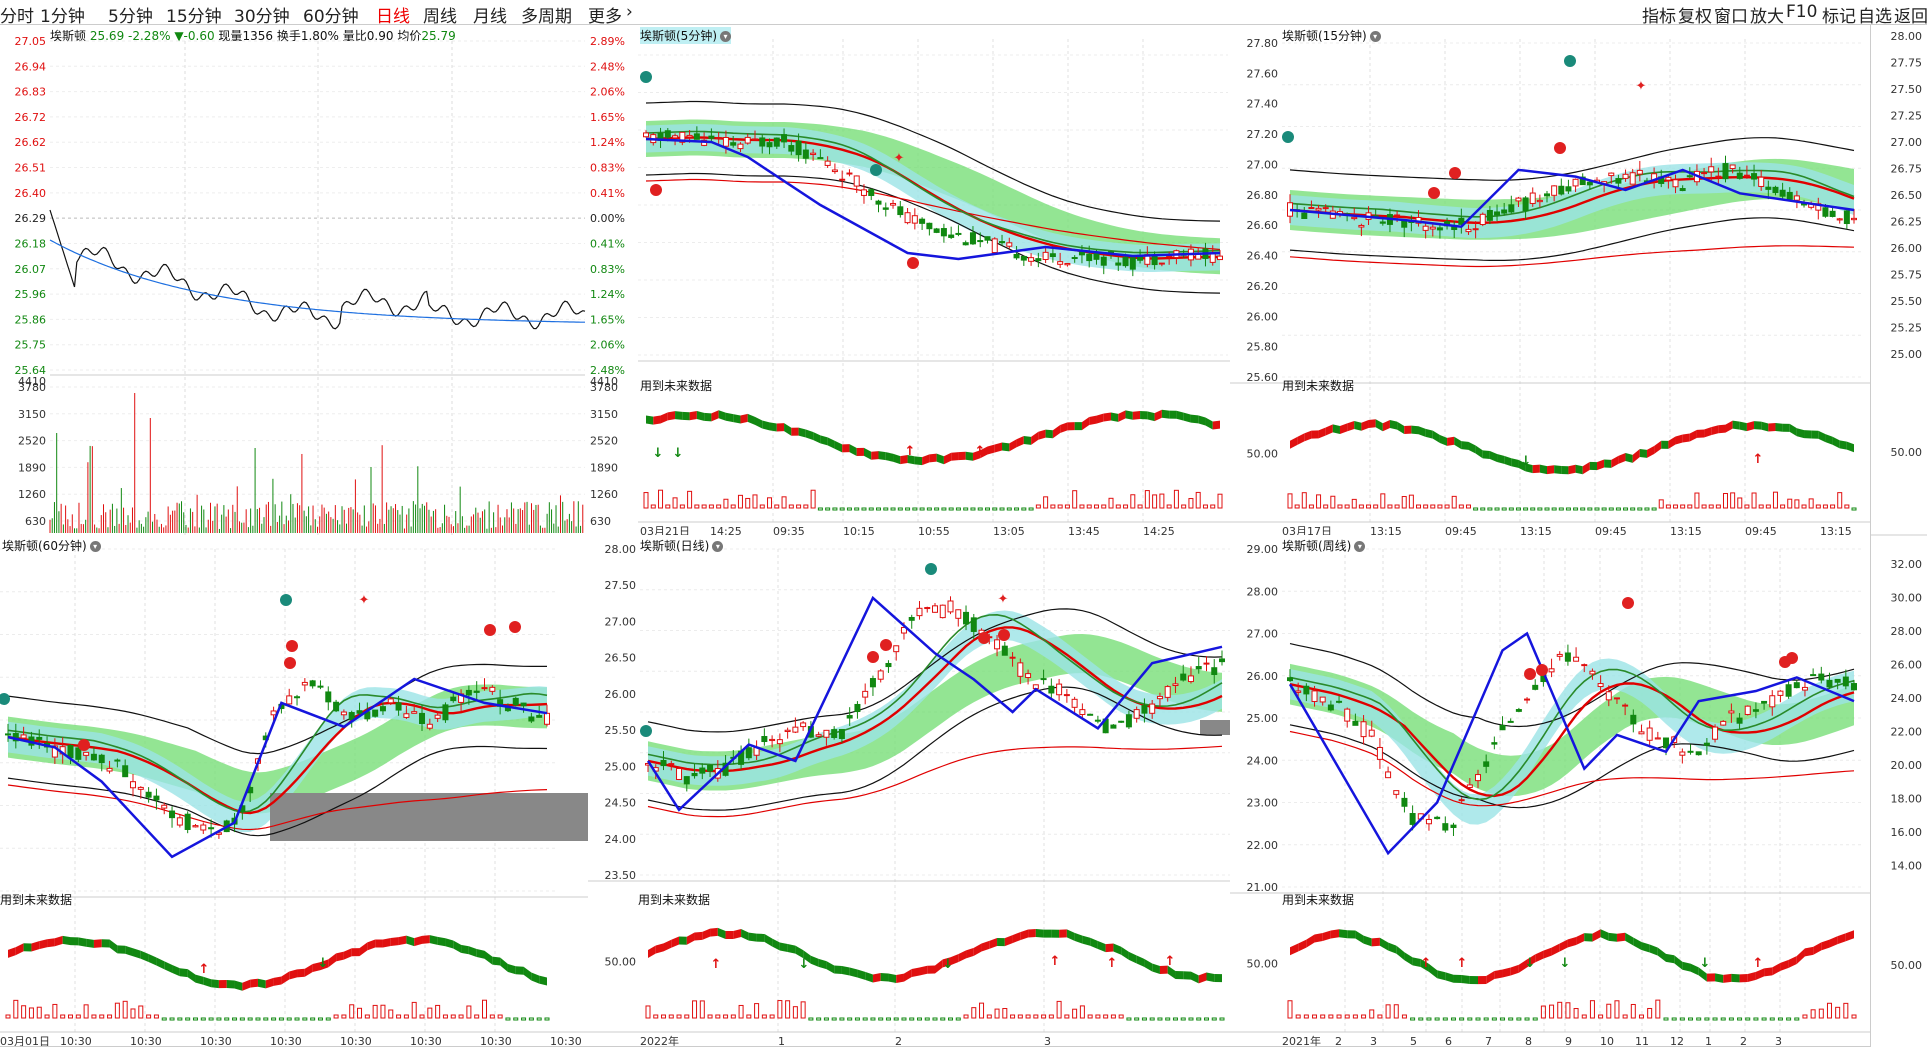 The image size is (1927, 1047). What do you see at coordinates (1461, 530) in the screenshot?
I see `x-label: 09:45` at bounding box center [1461, 530].